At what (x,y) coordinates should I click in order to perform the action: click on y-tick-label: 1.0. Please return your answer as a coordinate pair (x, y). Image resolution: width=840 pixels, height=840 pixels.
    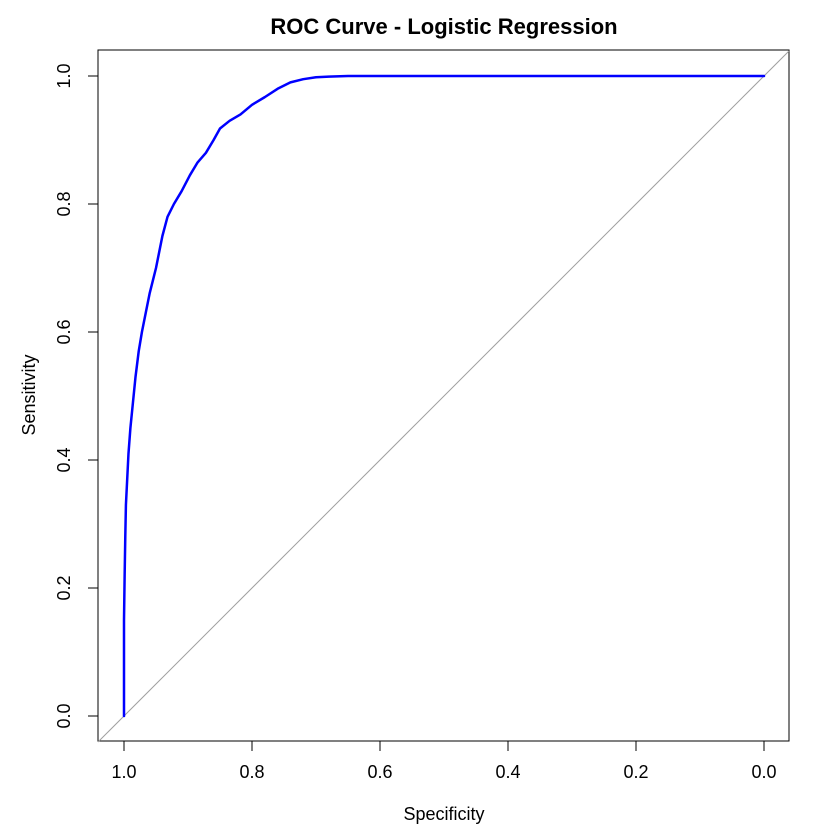
    Looking at the image, I should click on (64, 75).